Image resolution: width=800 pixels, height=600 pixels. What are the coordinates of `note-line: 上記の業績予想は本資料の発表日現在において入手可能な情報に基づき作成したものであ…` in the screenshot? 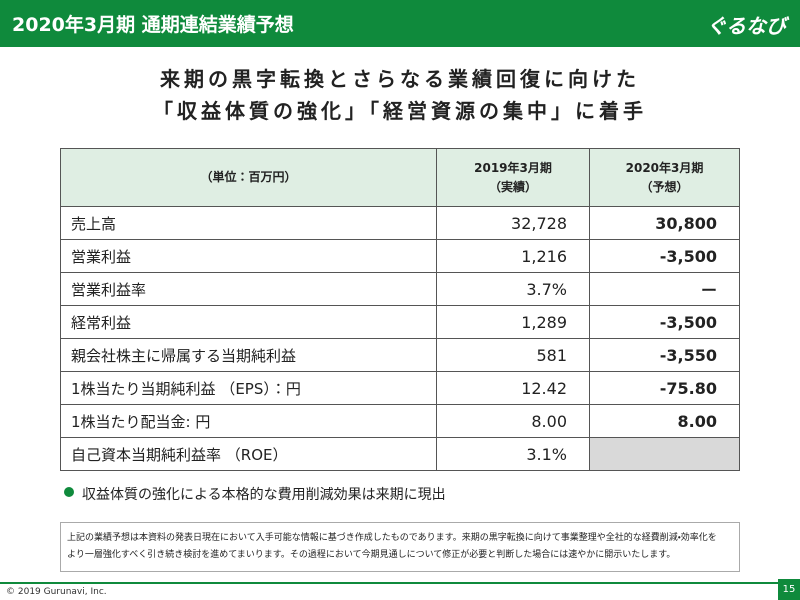 It's located at (392, 538).